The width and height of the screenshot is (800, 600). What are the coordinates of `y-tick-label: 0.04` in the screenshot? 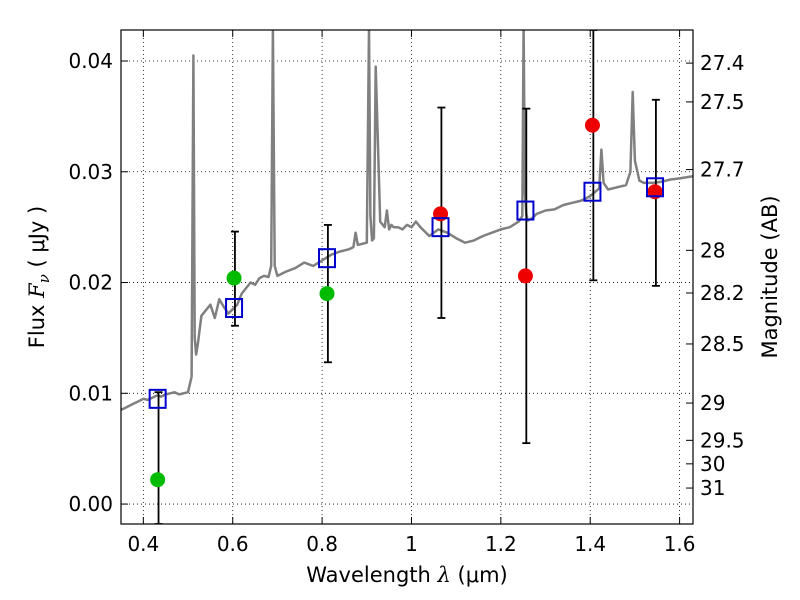 It's located at (90, 61).